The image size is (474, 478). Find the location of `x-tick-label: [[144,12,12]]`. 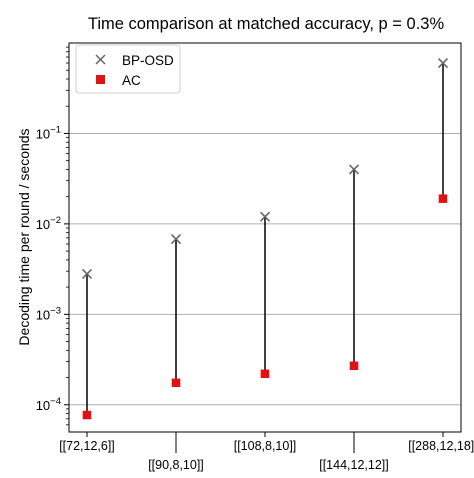

x-tick-label: [[144,12,12]] is located at coordinates (354, 465).